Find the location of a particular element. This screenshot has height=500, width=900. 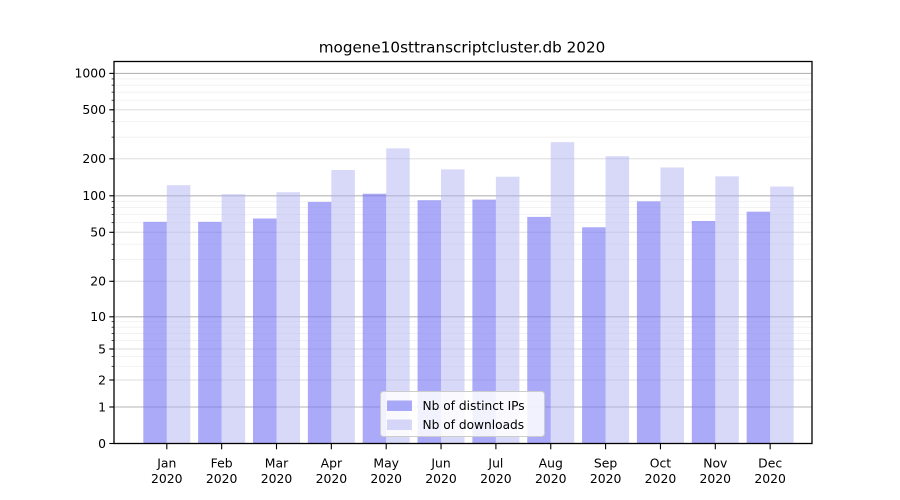

legend-swatch-distinct-ips is located at coordinates (399, 405).